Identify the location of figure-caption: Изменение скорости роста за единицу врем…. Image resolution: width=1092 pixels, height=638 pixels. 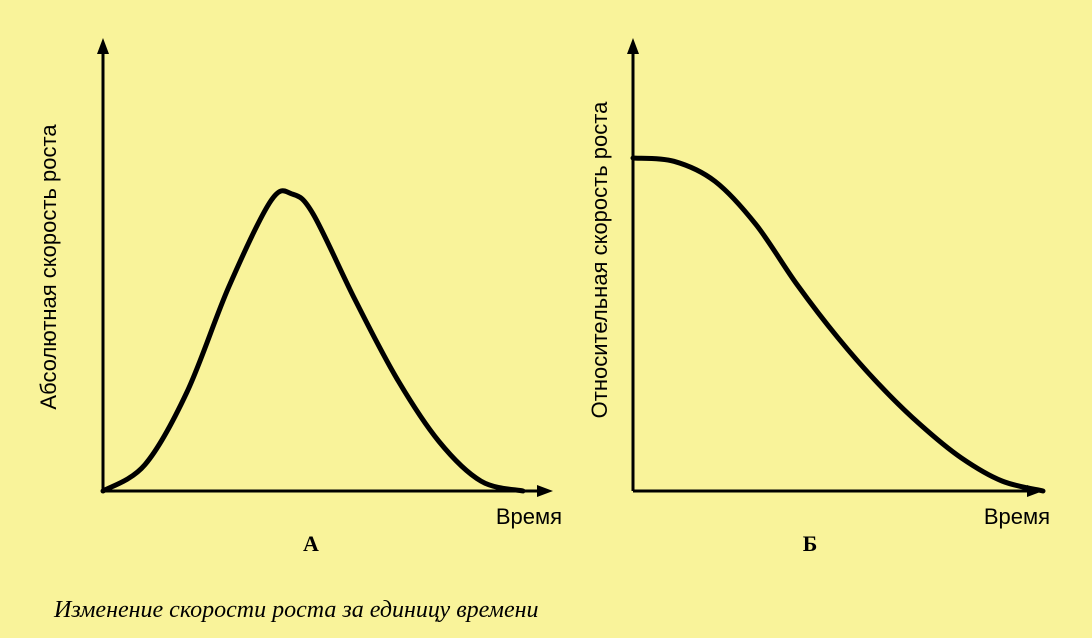
(296, 610).